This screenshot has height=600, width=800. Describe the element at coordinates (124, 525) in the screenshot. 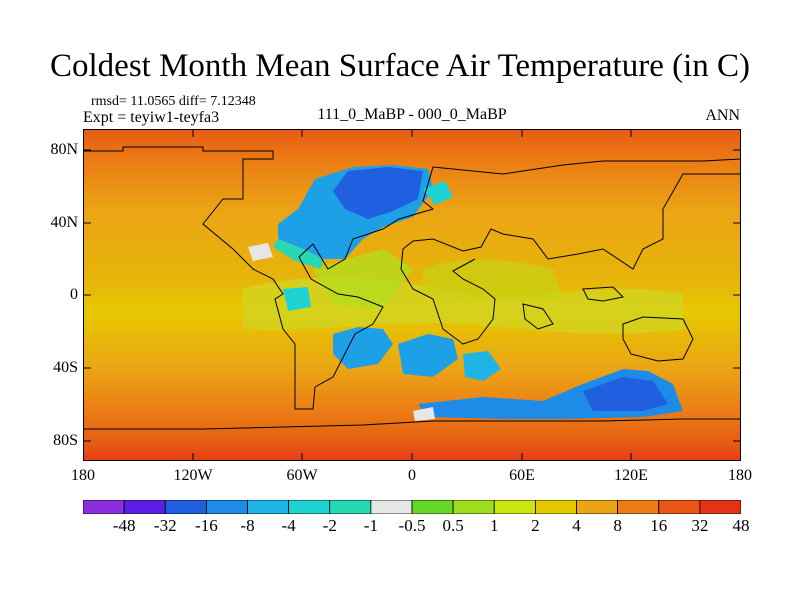

I see `colorbar-label: -48` at that location.